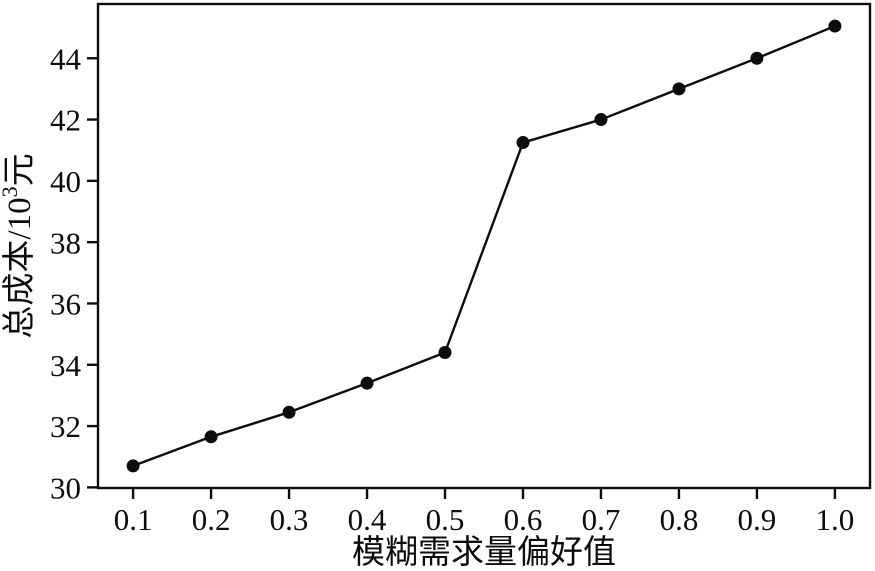 Image resolution: width=875 pixels, height=571 pixels. What do you see at coordinates (65, 181) in the screenshot?
I see `y-tick-label: 40` at bounding box center [65, 181].